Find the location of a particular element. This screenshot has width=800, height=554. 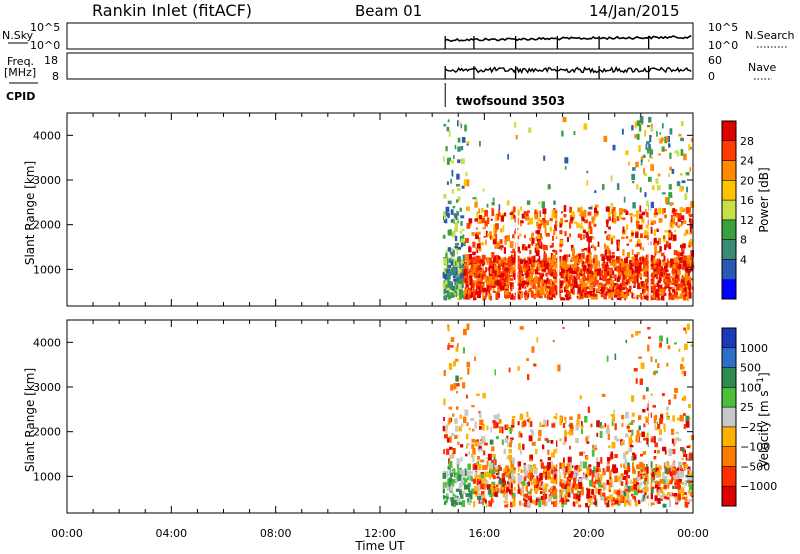

cpid-label: CPID is located at coordinates (20, 96).